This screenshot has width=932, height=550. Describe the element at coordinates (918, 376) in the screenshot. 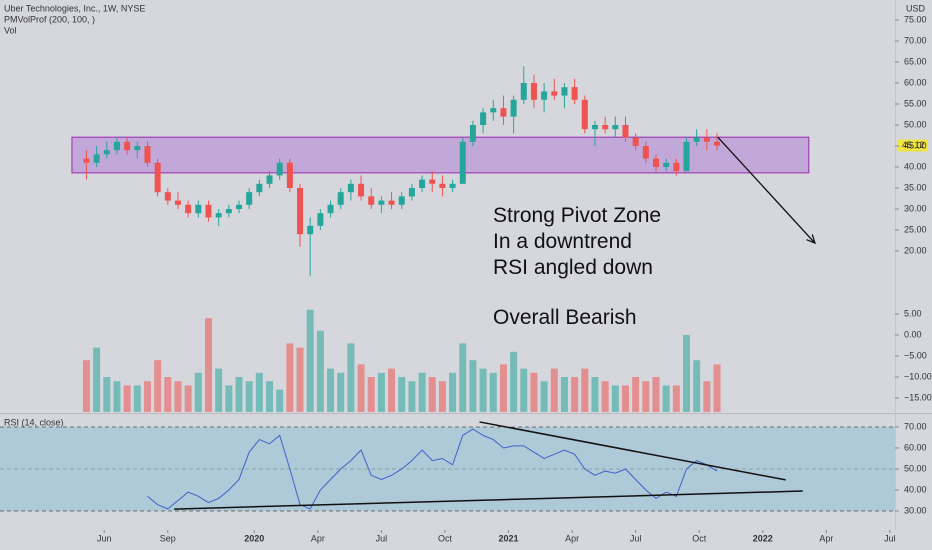

I see `y-tick-label: −10.00` at that location.